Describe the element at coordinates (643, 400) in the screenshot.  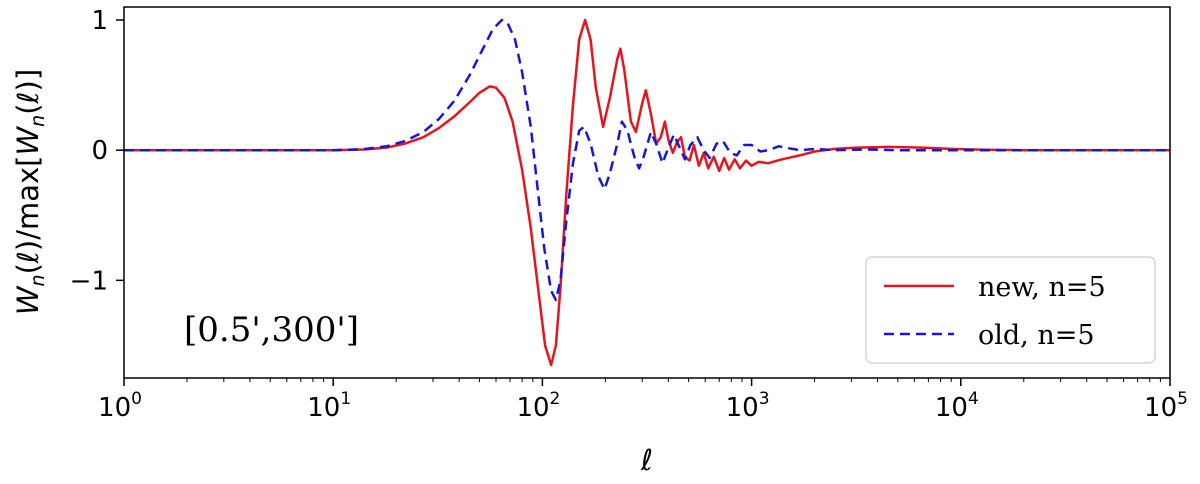
I see `x-ticks: 10⁰ 10¹ 10² 10³ 10⁴ 10⁵` at that location.